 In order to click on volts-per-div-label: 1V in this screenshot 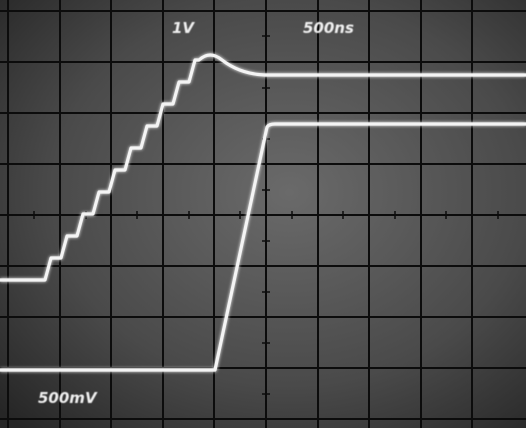, I will do `click(183, 28)`.